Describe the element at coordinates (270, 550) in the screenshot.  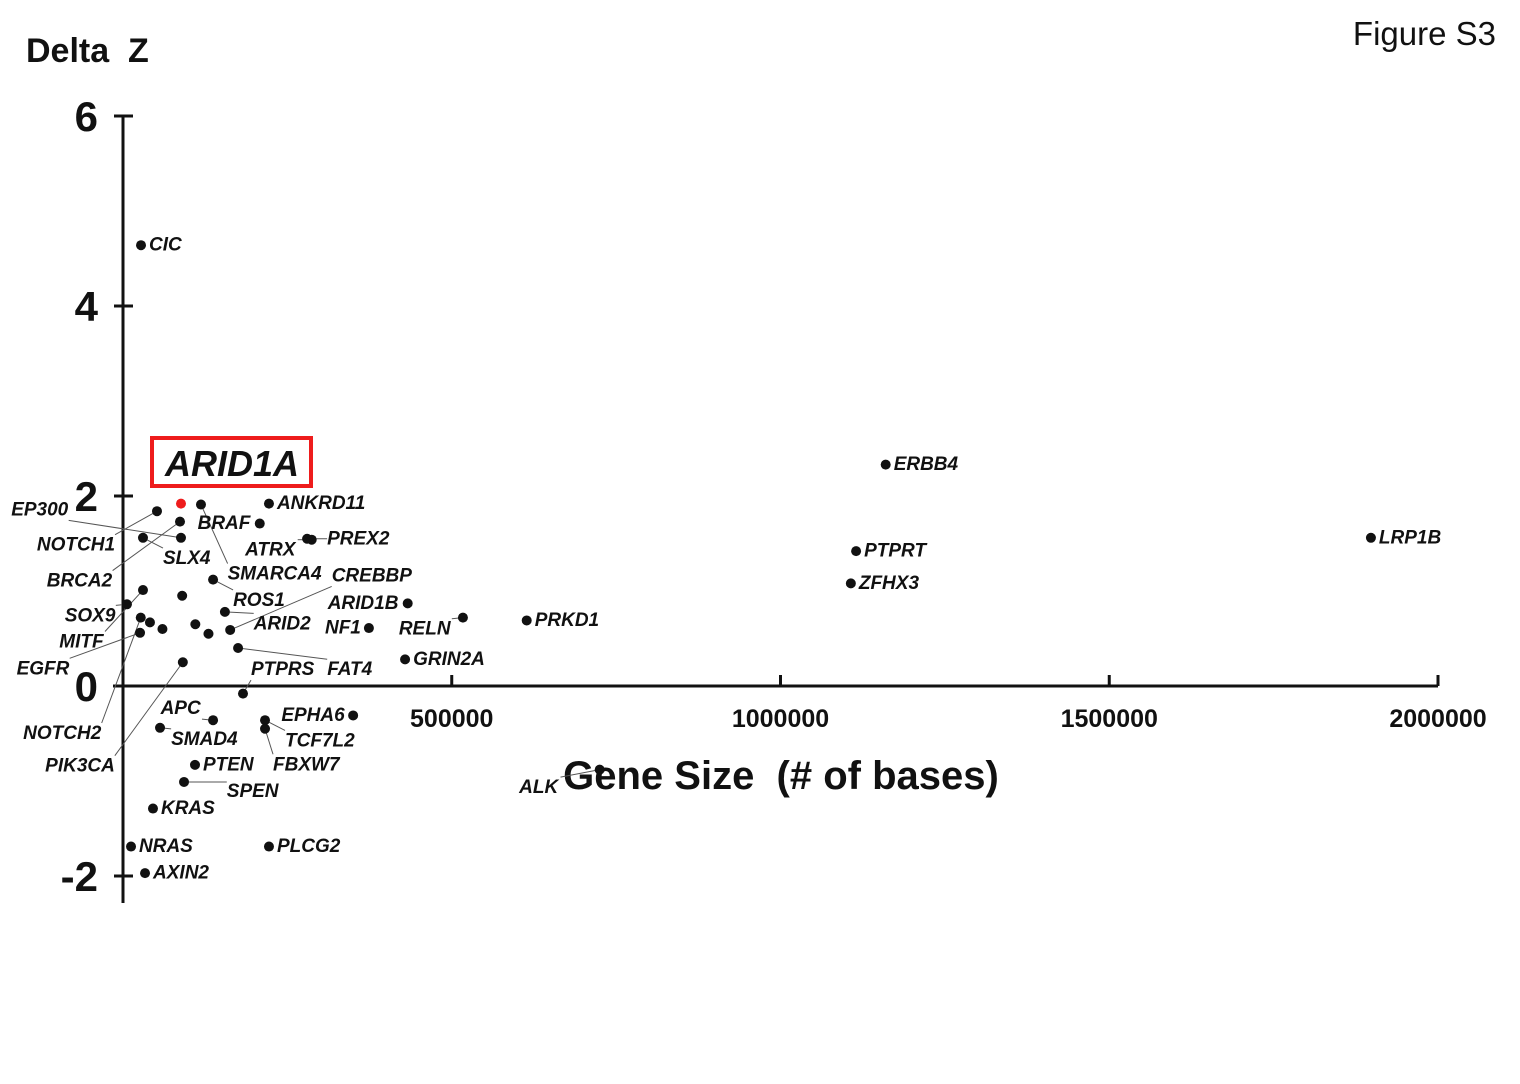
I see `gene-label: ATRX` at that location.